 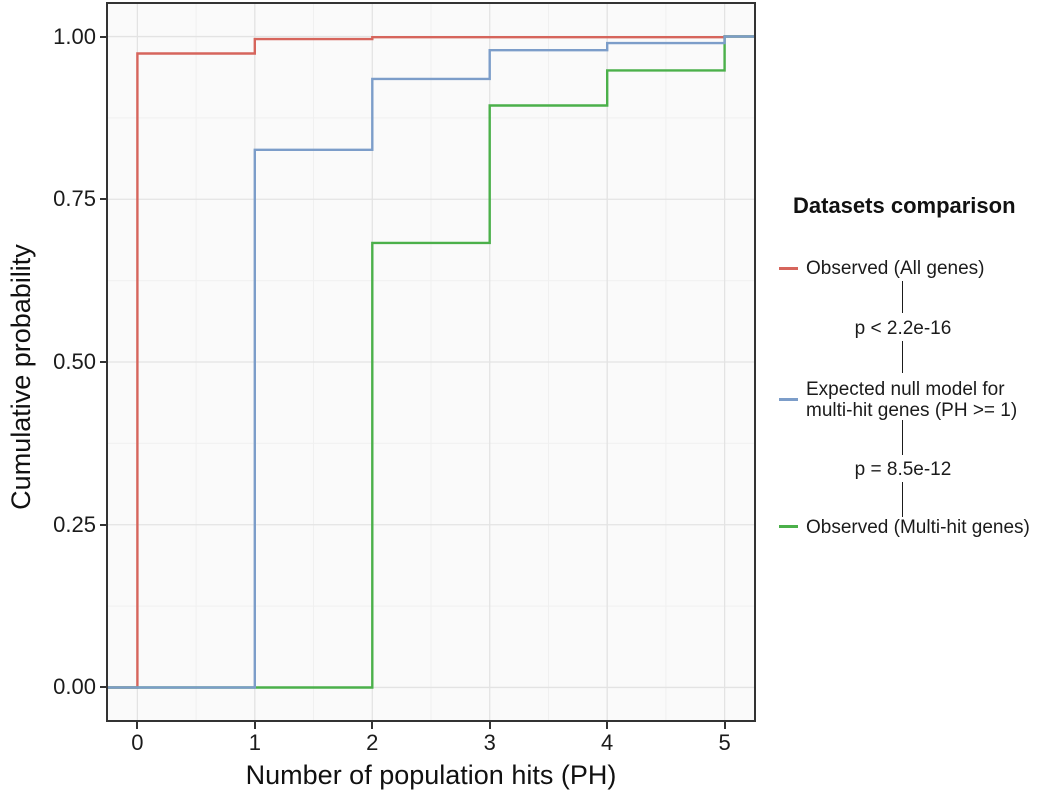 What do you see at coordinates (74, 361) in the screenshot?
I see `y-tick-label: 0.50` at bounding box center [74, 361].